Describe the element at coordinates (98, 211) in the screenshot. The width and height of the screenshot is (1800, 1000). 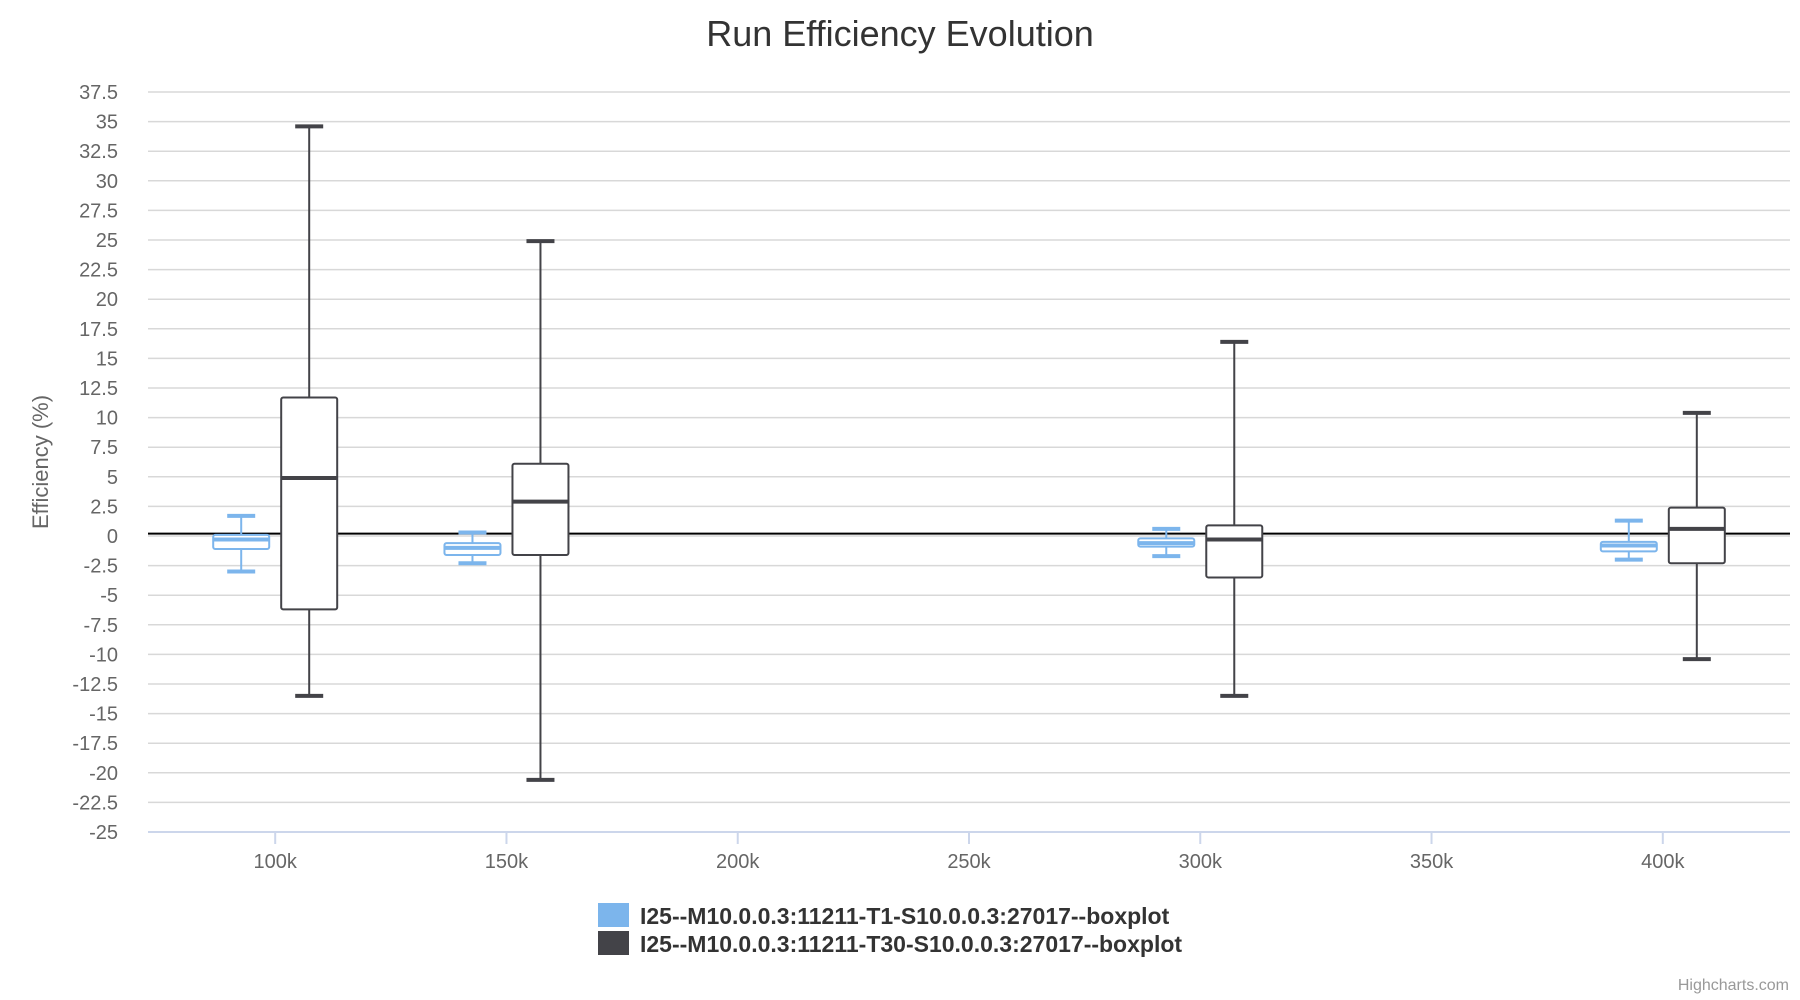
I see `y-tick-label: 27.5` at that location.